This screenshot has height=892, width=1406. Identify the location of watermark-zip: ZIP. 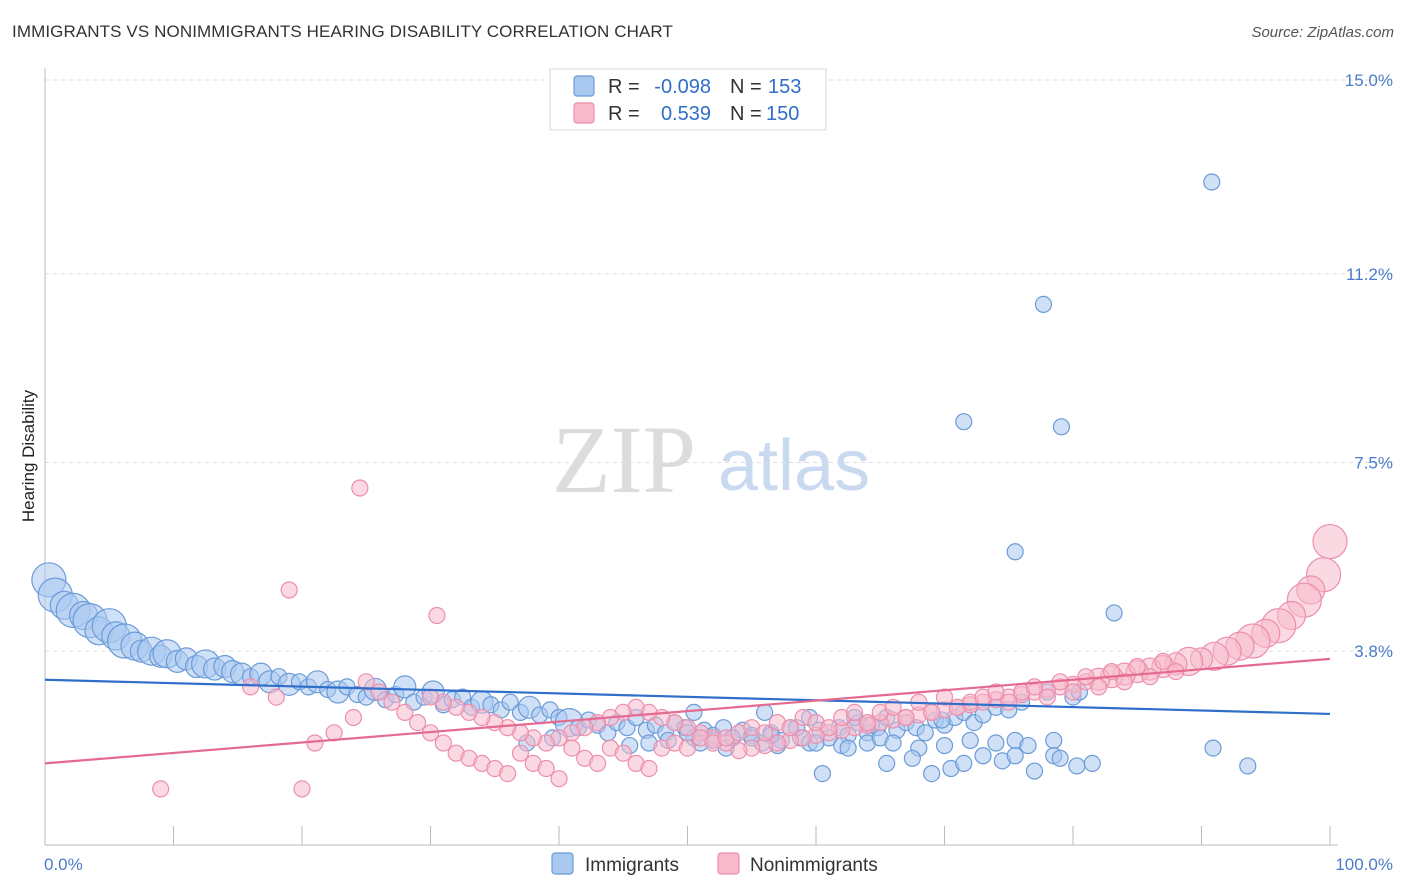
(624, 459).